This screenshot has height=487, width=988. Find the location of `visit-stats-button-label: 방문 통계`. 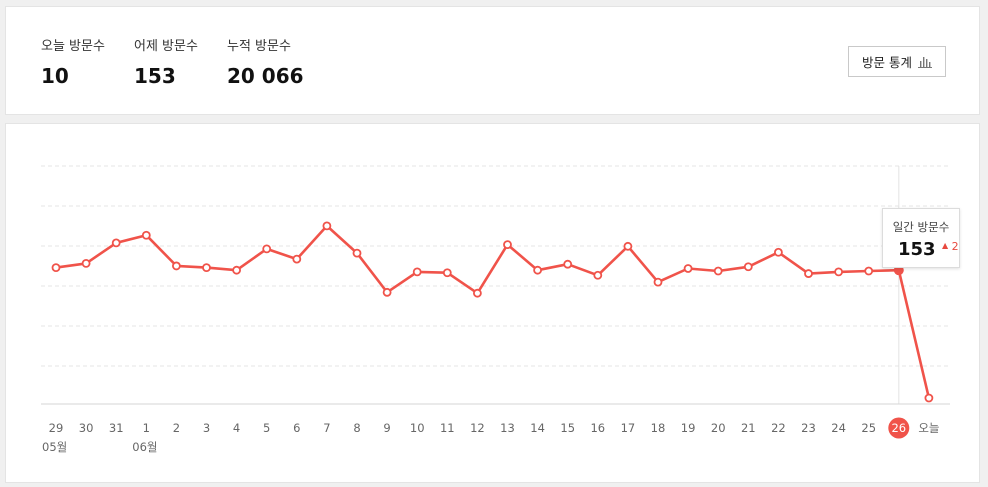

visit-stats-button-label: 방문 통계 is located at coordinates (887, 62).